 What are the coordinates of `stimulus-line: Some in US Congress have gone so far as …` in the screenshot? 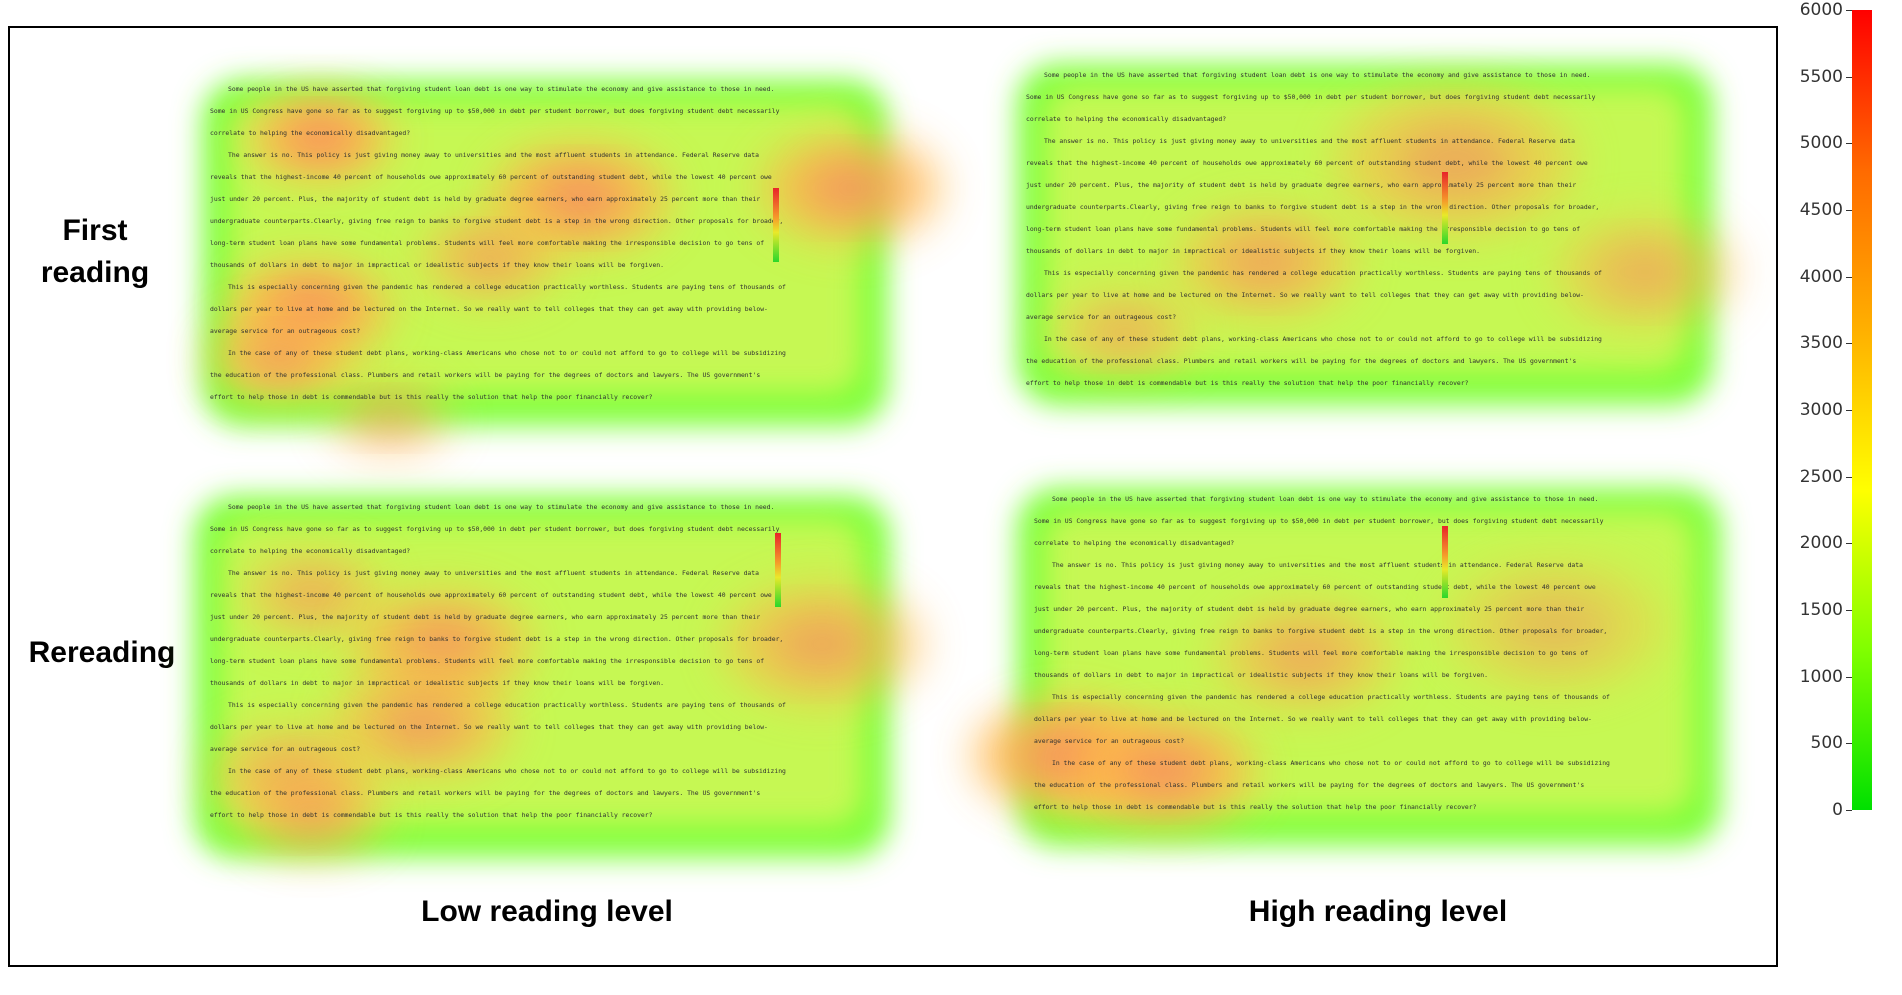 It's located at (495, 111).